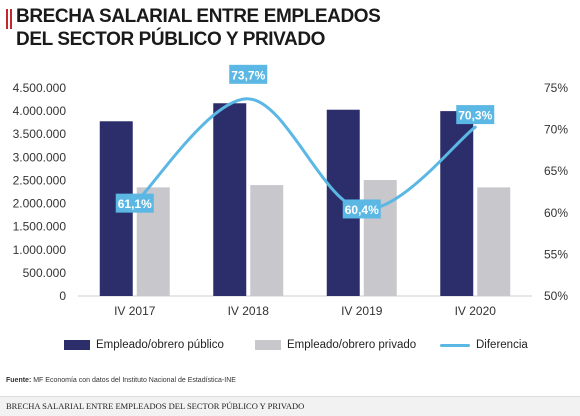  I want to click on y-left-tick-label: 0, so click(62, 296).